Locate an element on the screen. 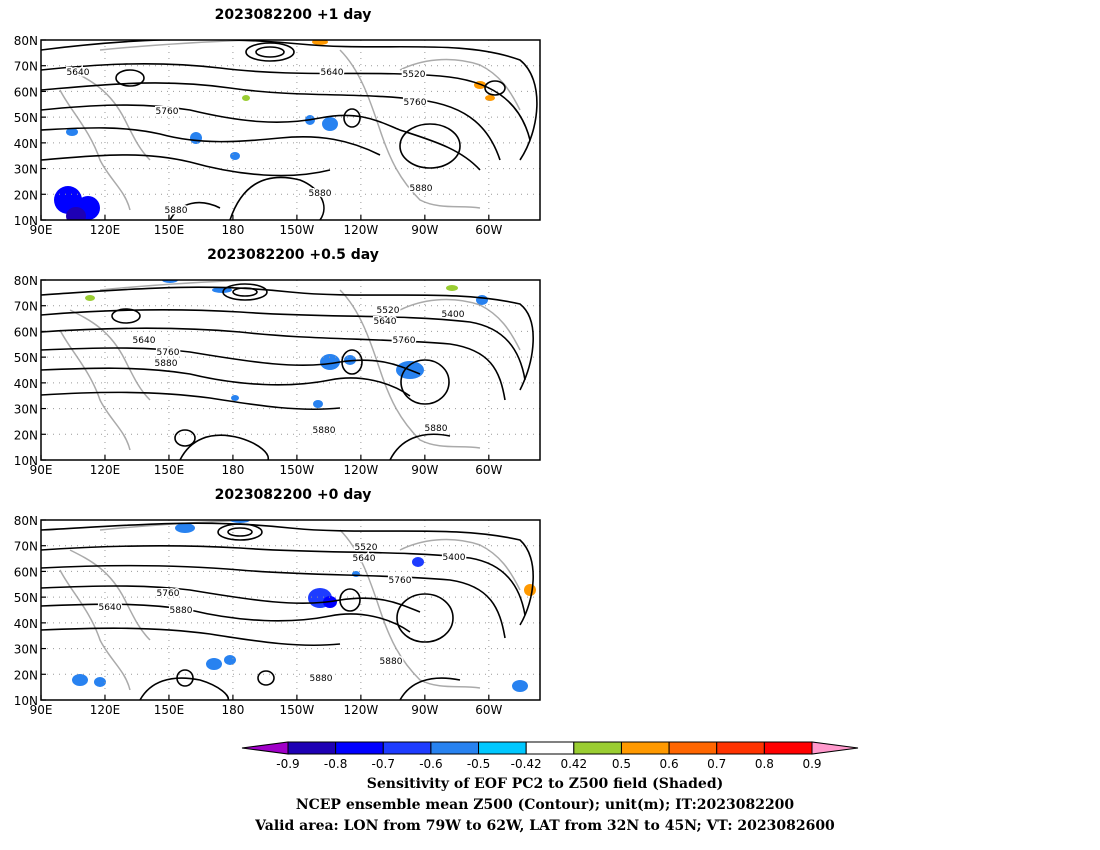 Image resolution: width=1100 pixels, height=850 pixels. colorbar-tick-label: 0.42 is located at coordinates (573, 763).